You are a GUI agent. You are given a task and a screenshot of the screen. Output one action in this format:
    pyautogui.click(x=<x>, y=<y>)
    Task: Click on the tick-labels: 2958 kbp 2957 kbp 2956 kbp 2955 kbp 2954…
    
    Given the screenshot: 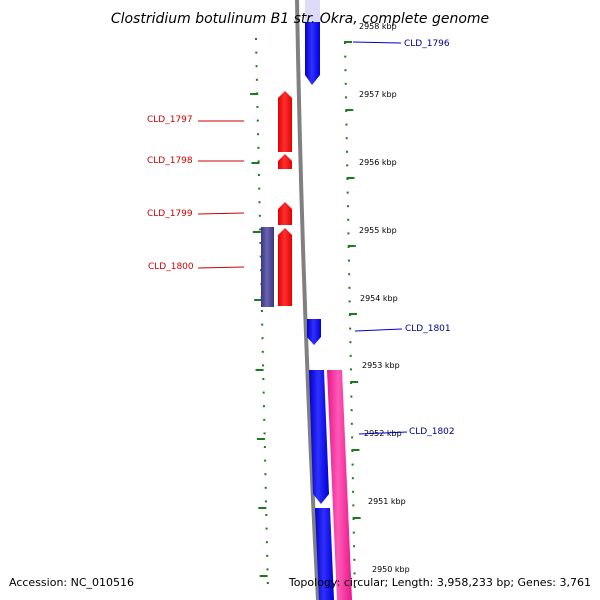 What is the action you would take?
    pyautogui.click(x=384, y=298)
    